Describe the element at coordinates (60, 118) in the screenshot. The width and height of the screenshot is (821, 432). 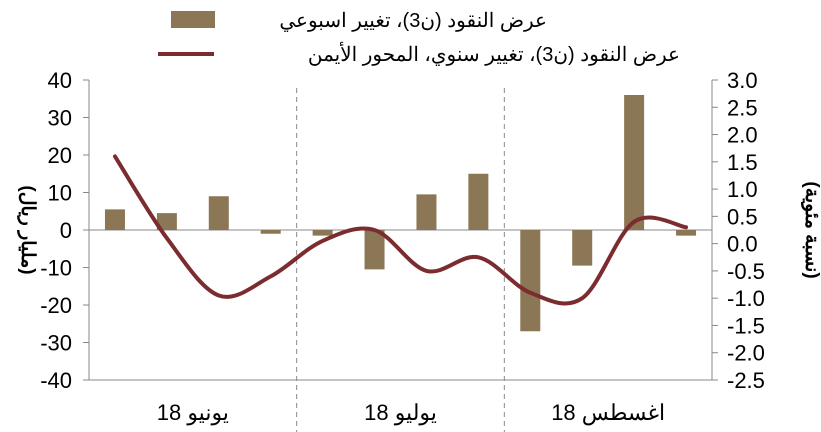
I see `left-tick-label: 30` at that location.